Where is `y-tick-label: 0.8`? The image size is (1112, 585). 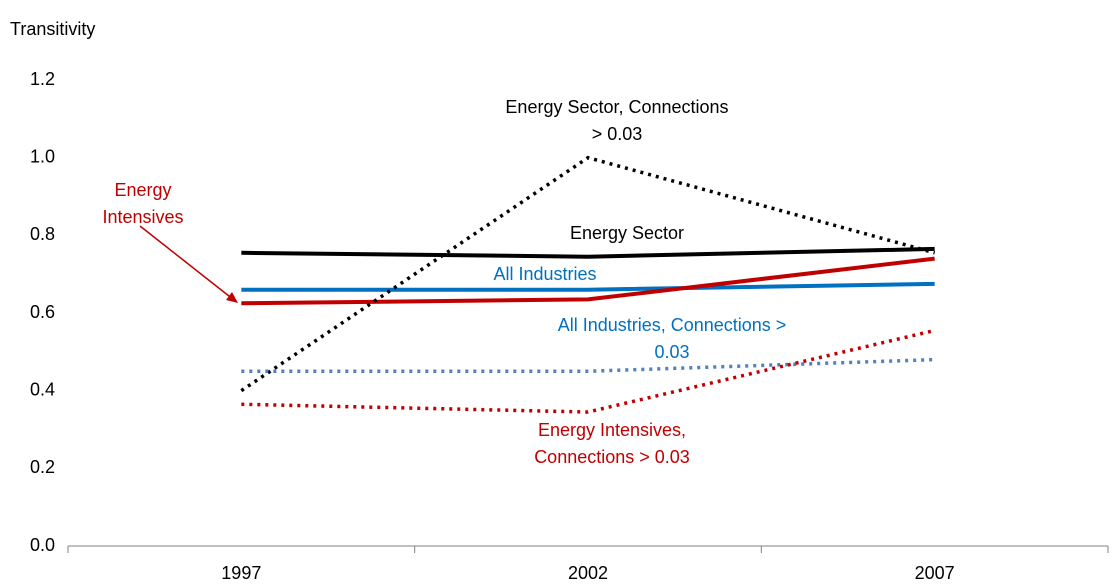
y-tick-label: 0.8 is located at coordinates (42, 234).